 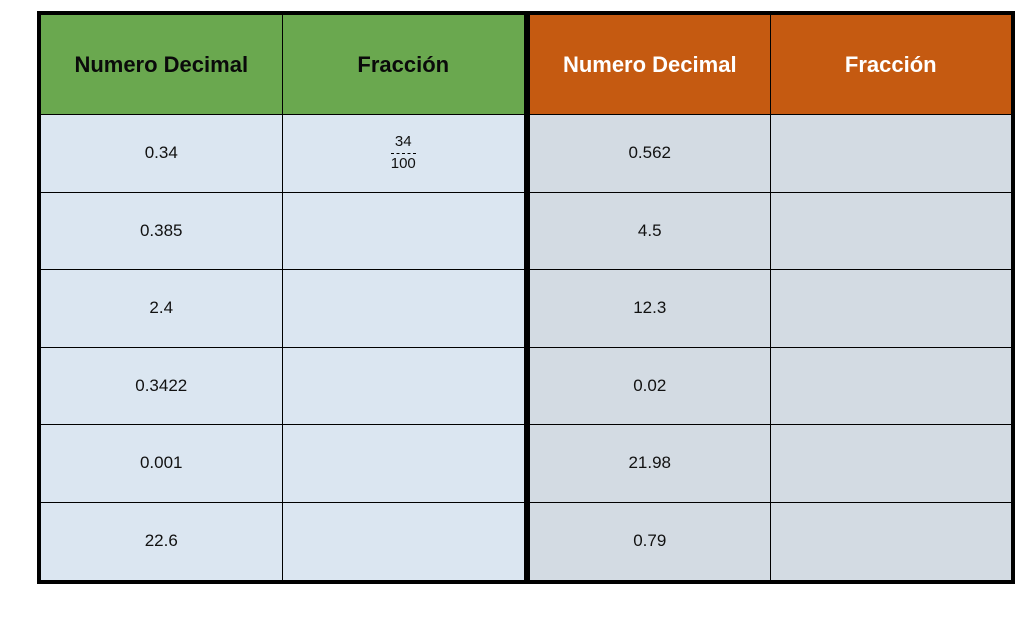 What do you see at coordinates (650, 231) in the screenshot?
I see `right-decimal-cell: 4.5` at bounding box center [650, 231].